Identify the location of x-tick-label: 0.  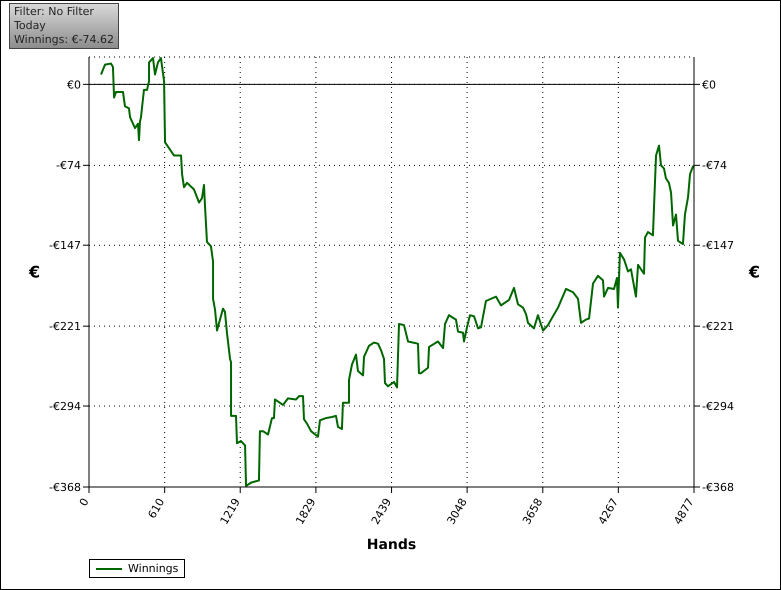
(84, 502).